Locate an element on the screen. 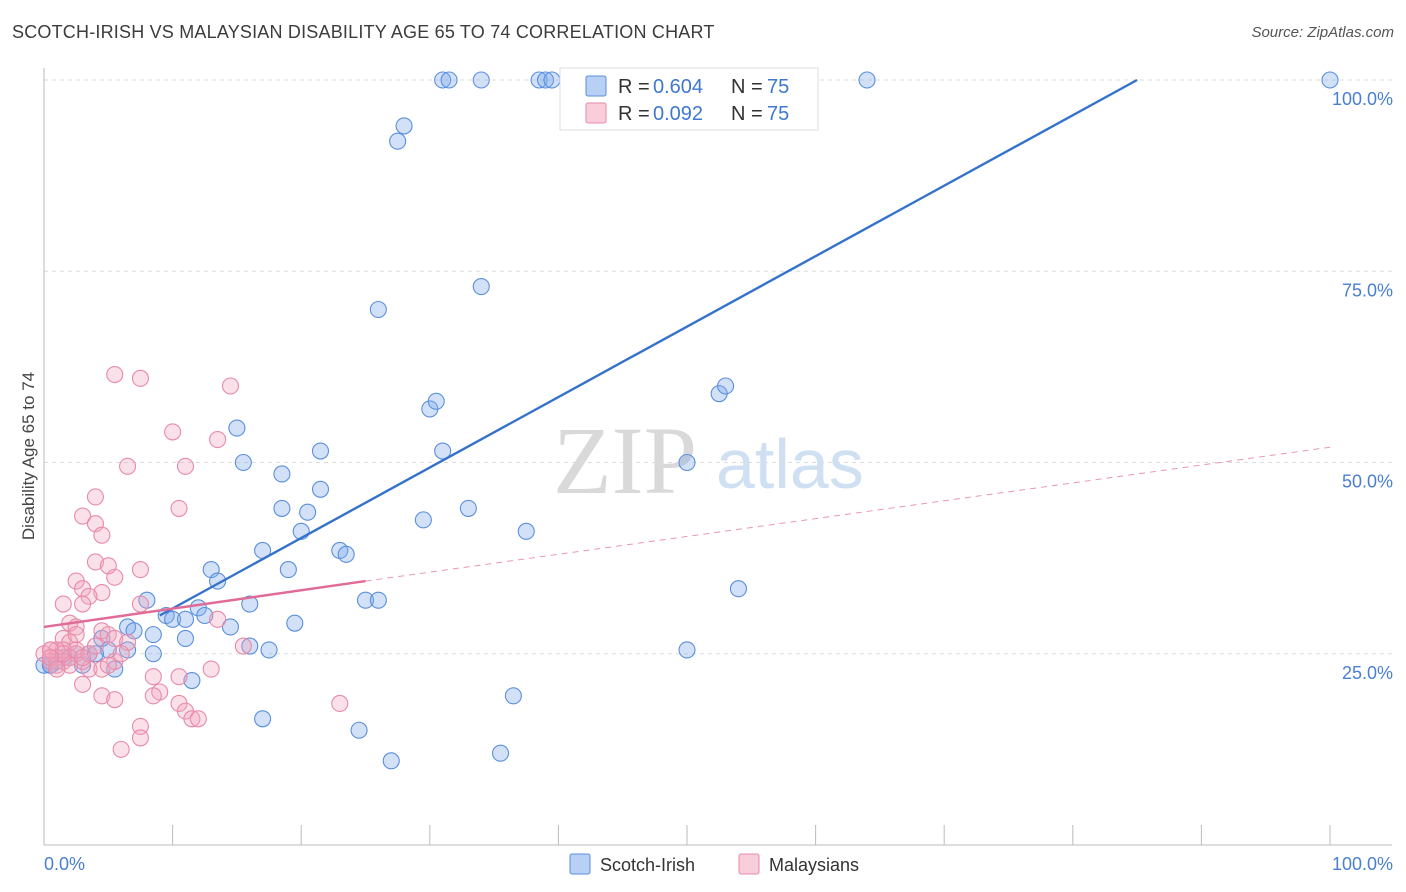 This screenshot has width=1406, height=892. watermark-zip: ZIP is located at coordinates (625, 460).